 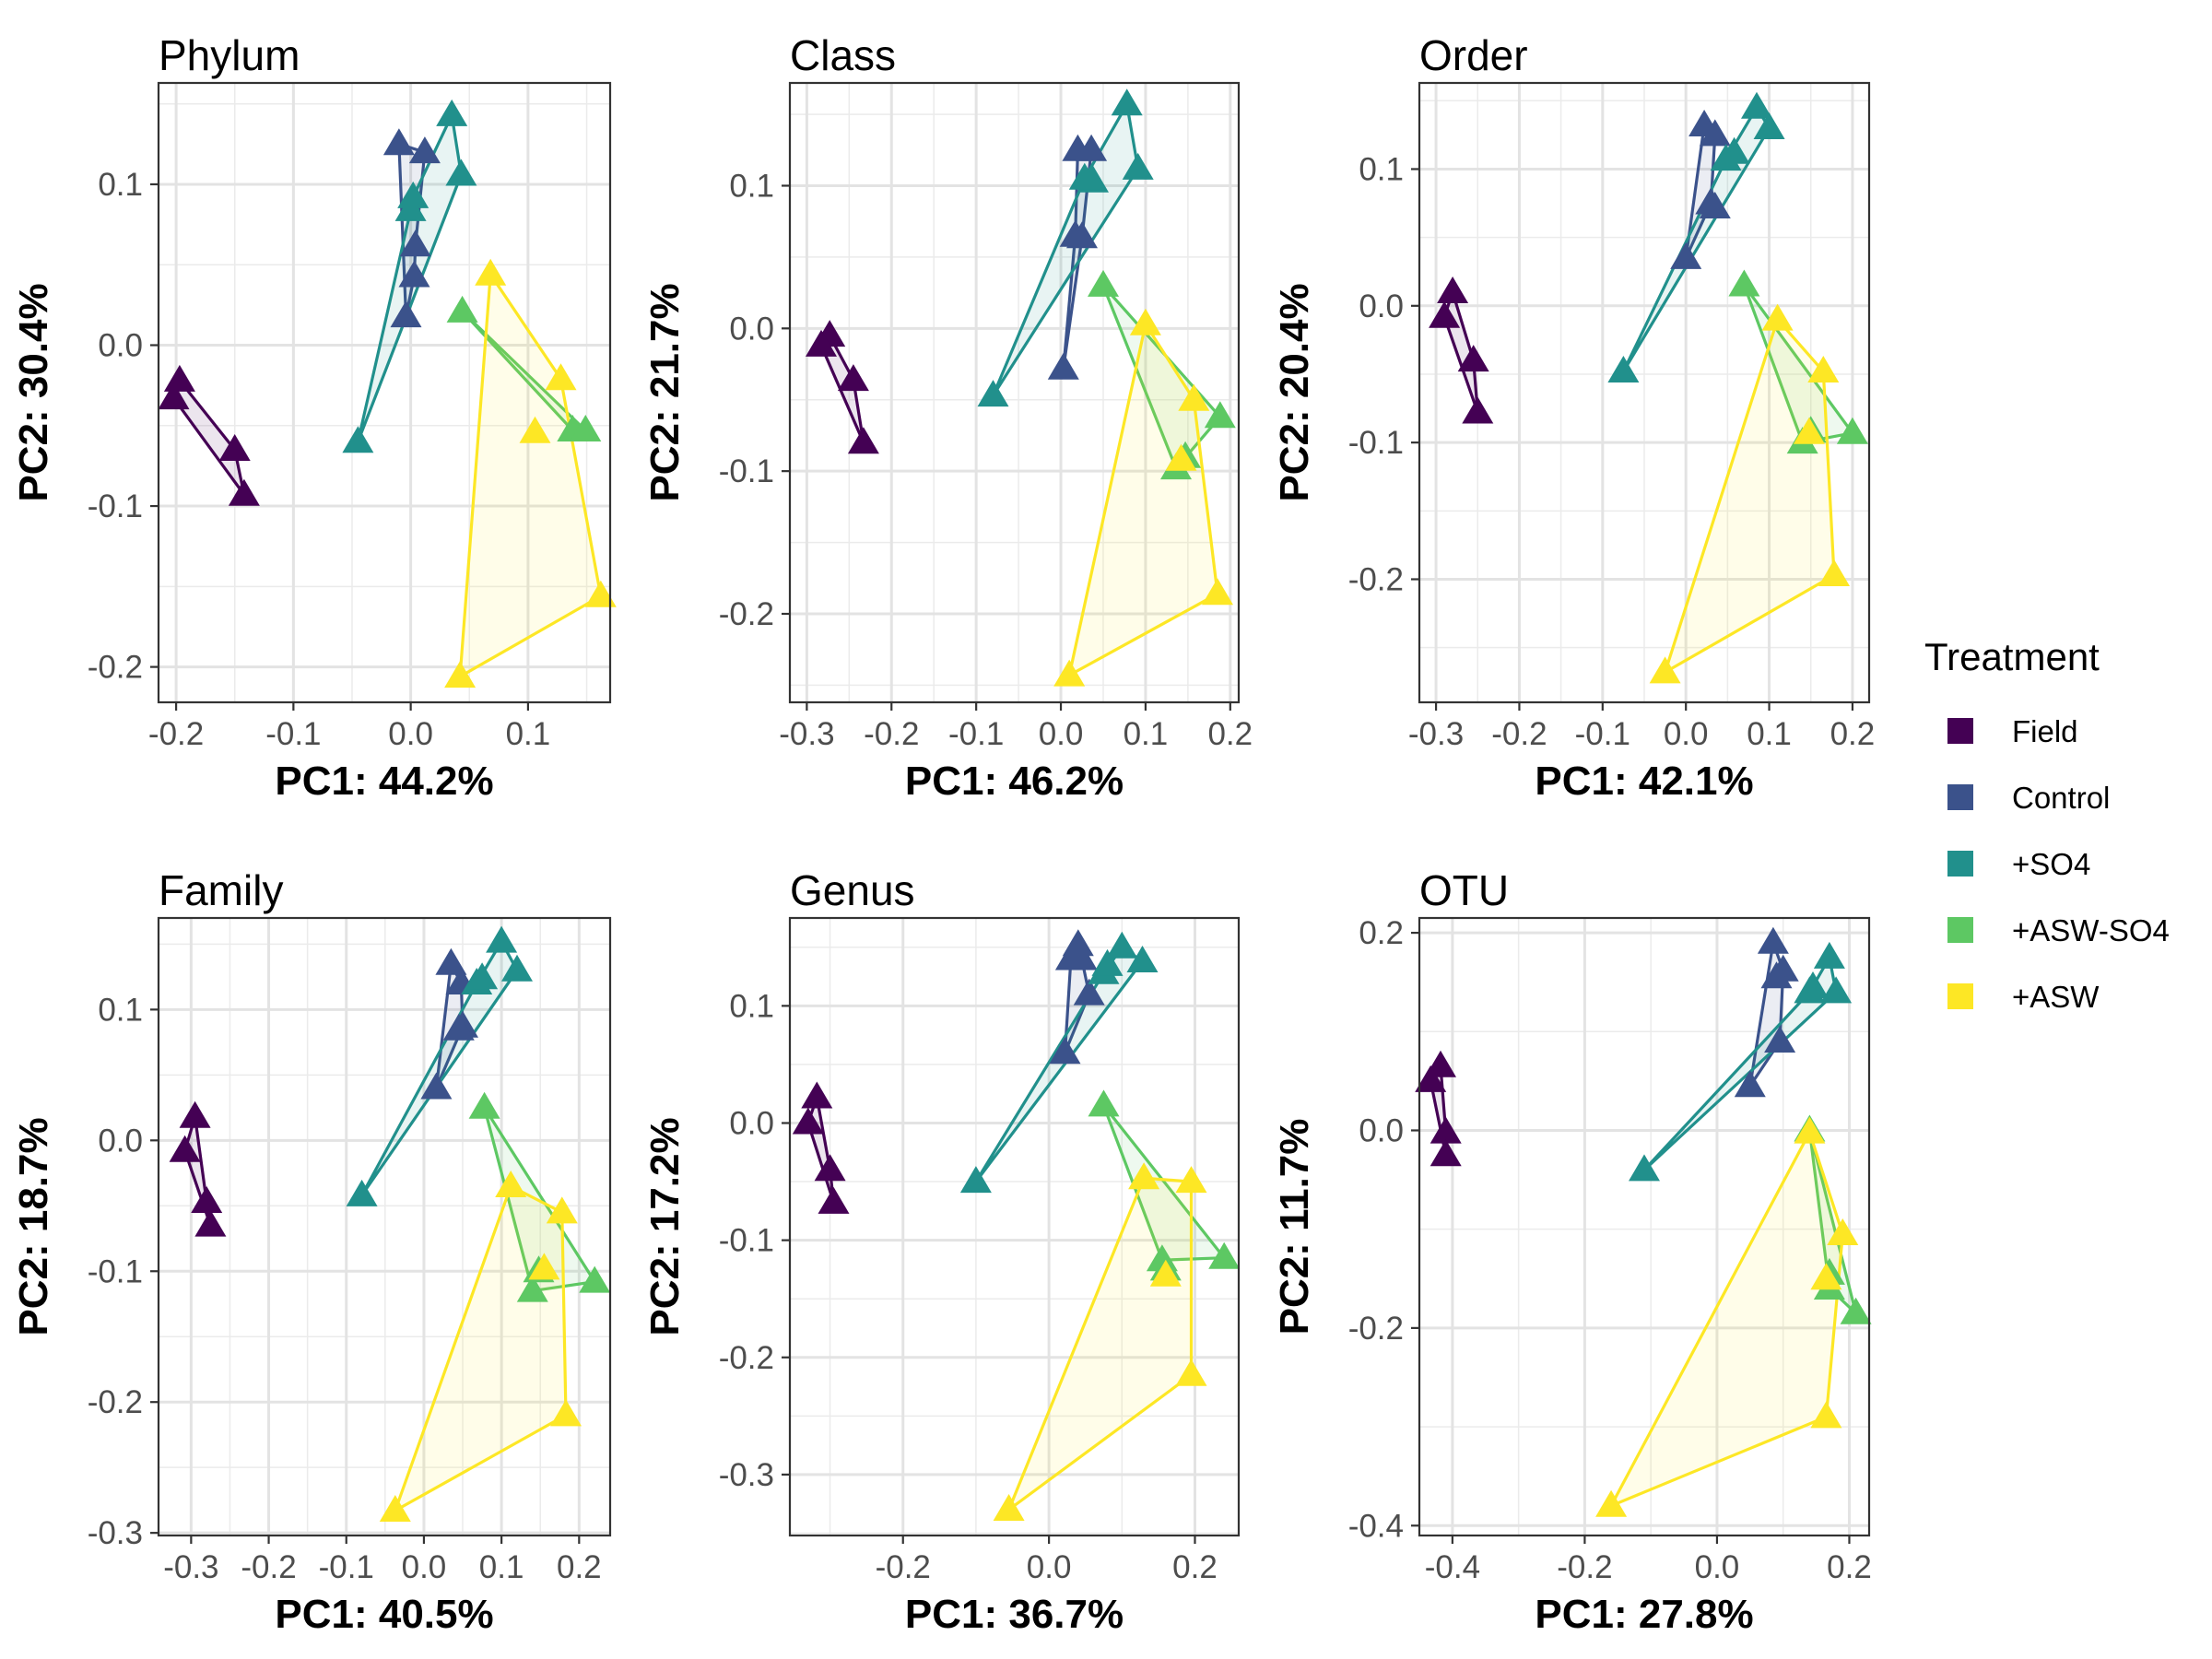 What do you see at coordinates (2012, 656) in the screenshot?
I see `legend-title: Treatment` at bounding box center [2012, 656].